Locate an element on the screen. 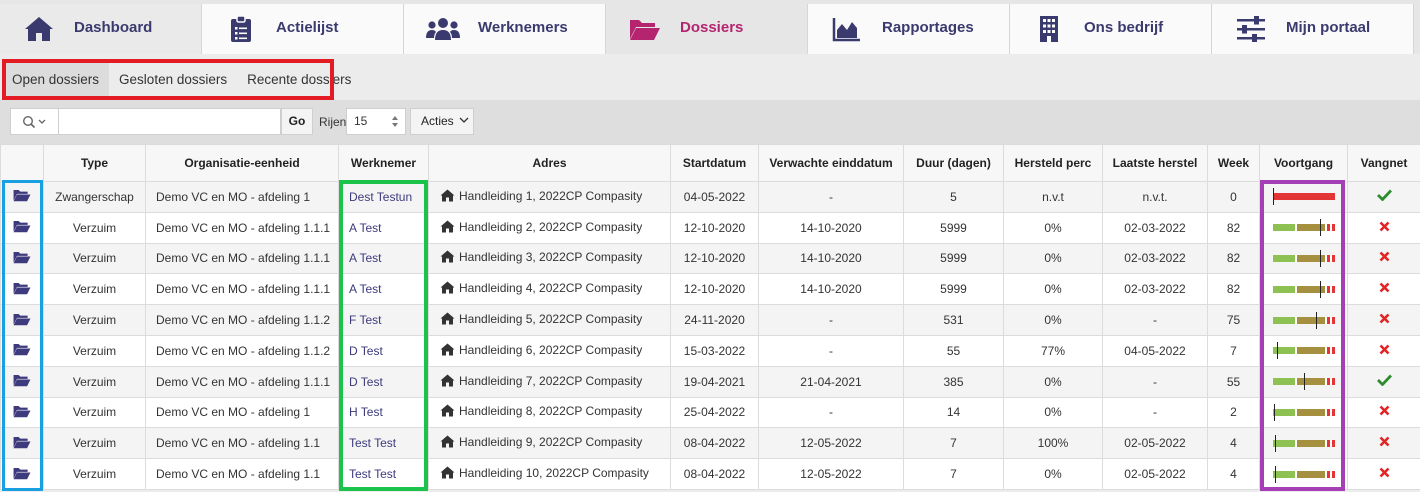 This screenshot has height=492, width=1420. cell-organisatie-eenheid: Demo VC en MO - afdeling 1.1.2 is located at coordinates (242, 320).